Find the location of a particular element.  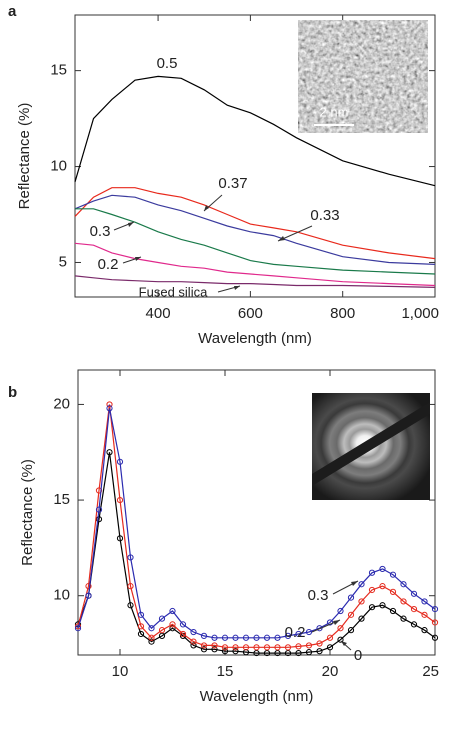

y-tick-label: 15 is located at coordinates (61, 499).